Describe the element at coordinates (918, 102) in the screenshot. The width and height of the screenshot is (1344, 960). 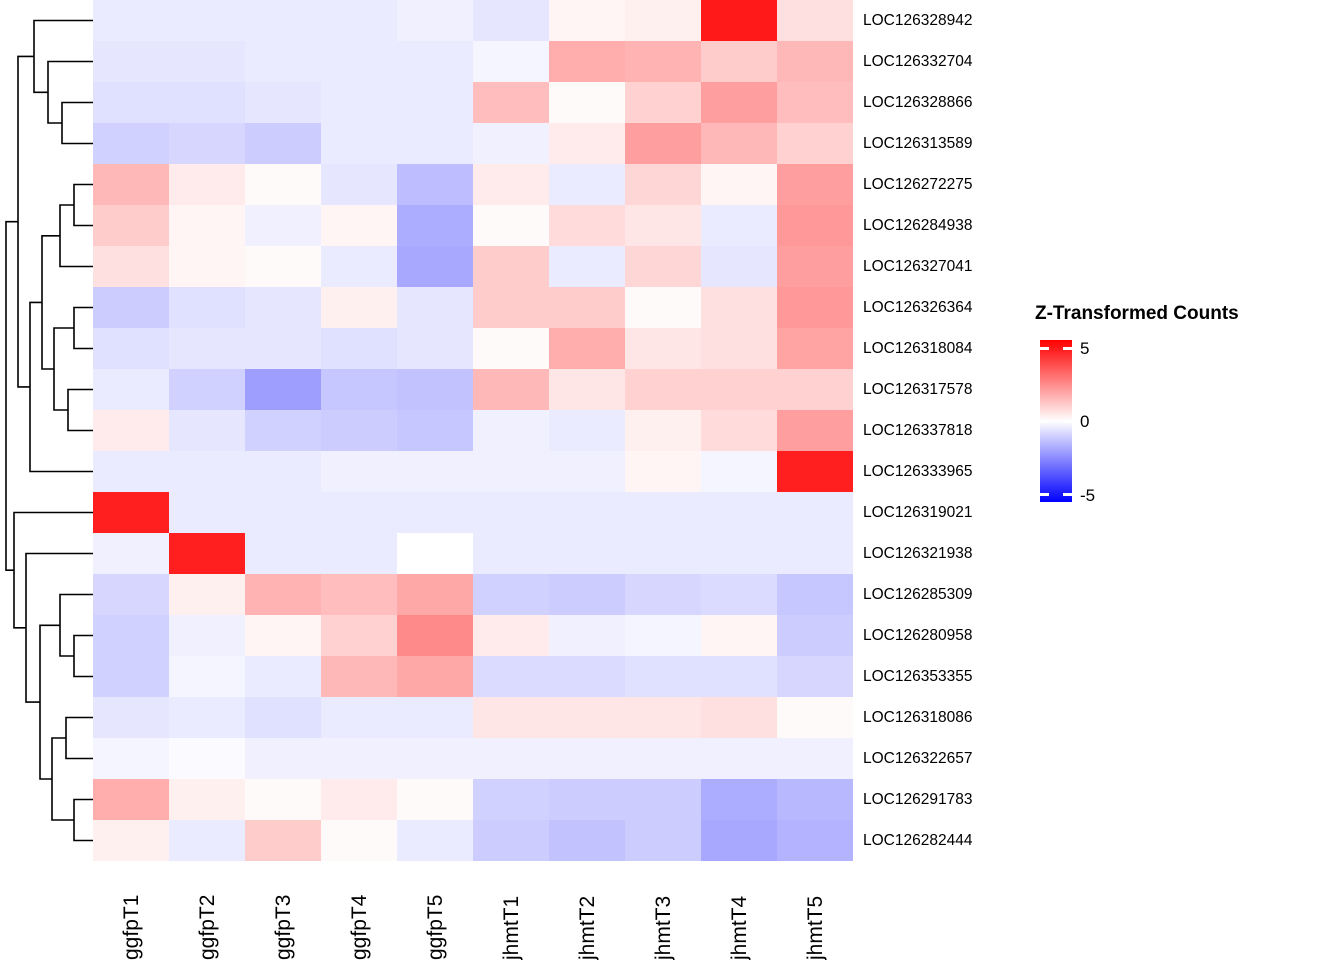
I see `row-label: LOC126328866` at that location.